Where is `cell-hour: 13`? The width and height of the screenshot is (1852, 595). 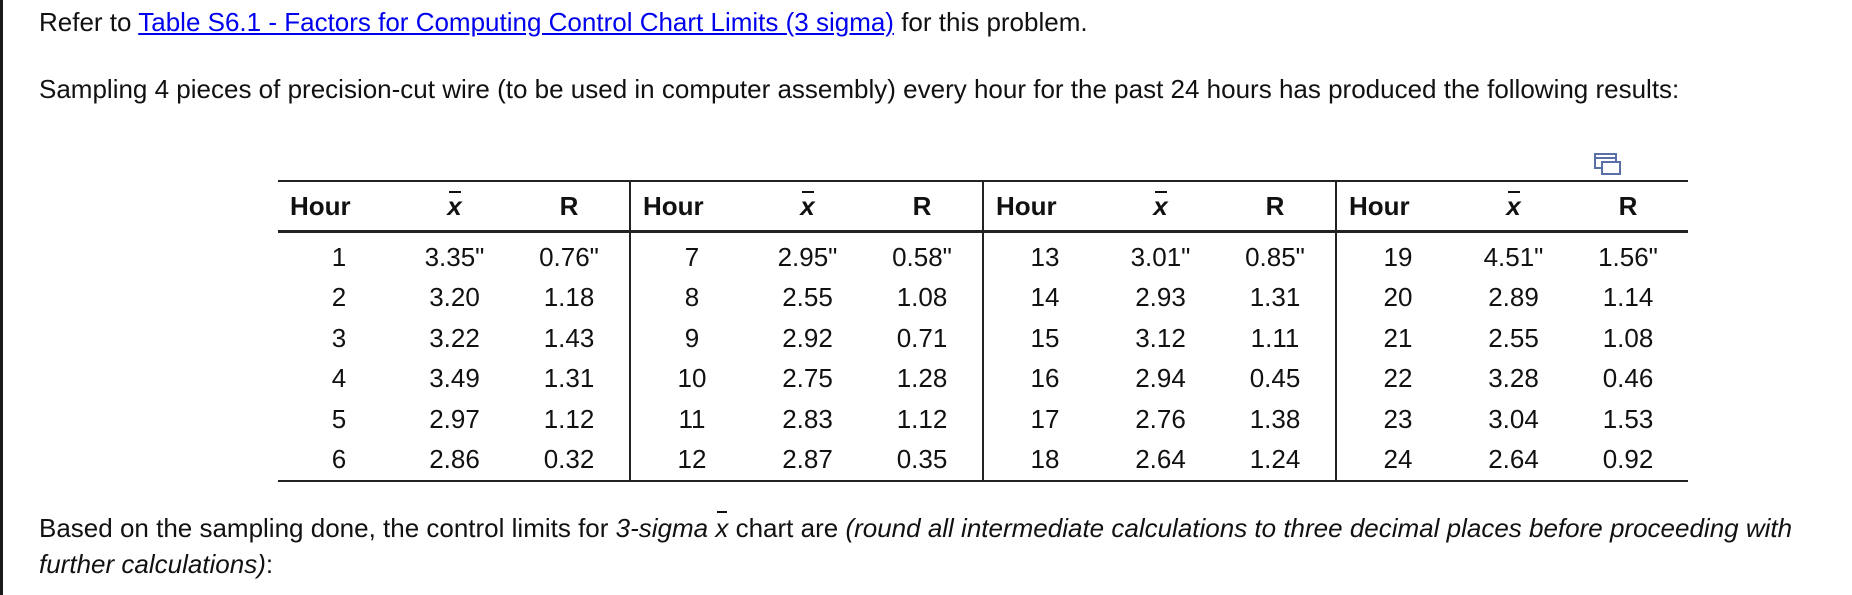
cell-hour: 13 is located at coordinates (1044, 254).